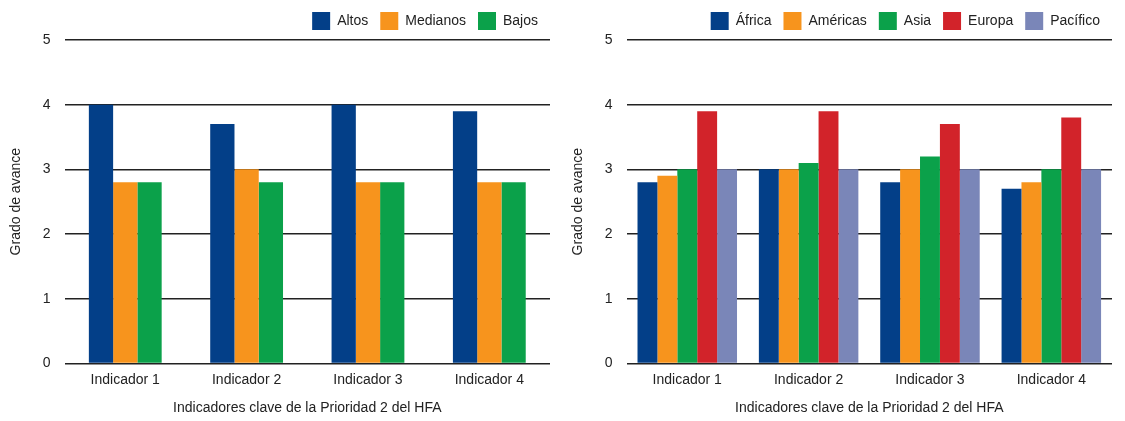 The height and width of the screenshot is (421, 1125). What do you see at coordinates (917, 19) in the screenshot?
I see `legend-label: Asia` at bounding box center [917, 19].